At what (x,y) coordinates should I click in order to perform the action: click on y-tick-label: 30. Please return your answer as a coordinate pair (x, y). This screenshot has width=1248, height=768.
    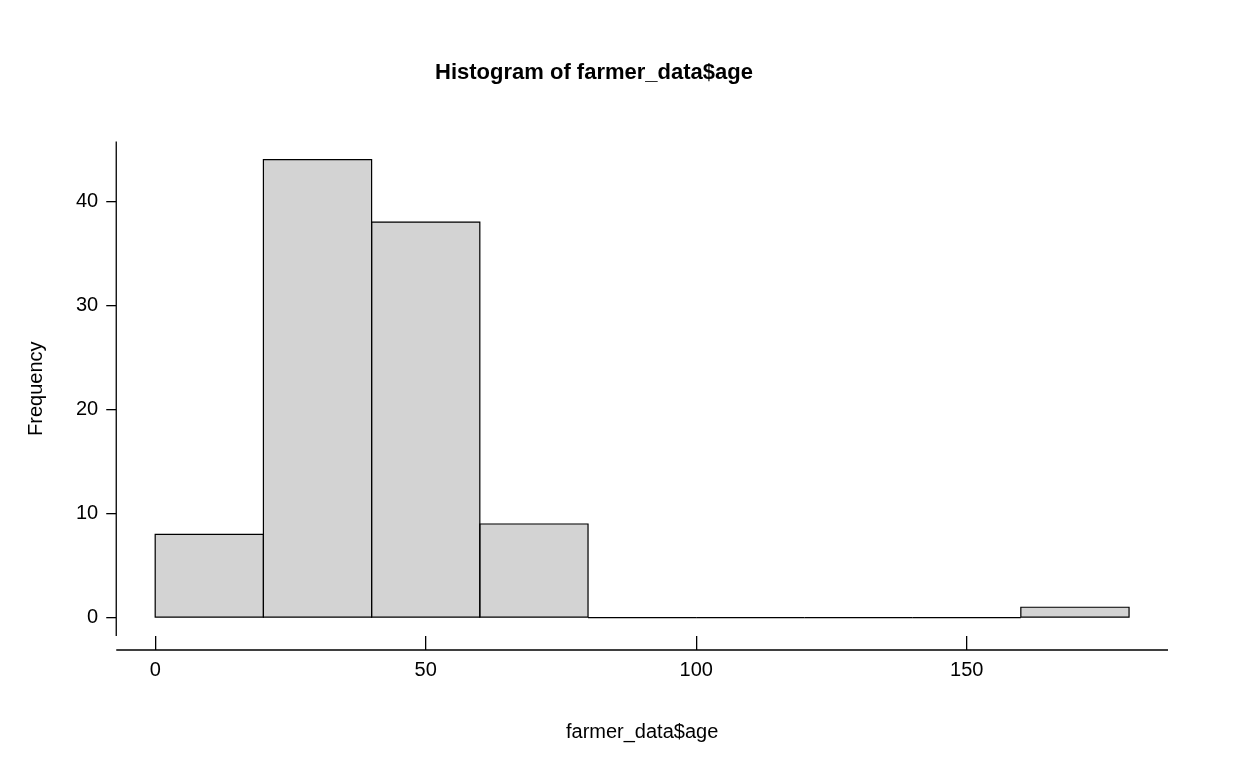
    Looking at the image, I should click on (87, 303).